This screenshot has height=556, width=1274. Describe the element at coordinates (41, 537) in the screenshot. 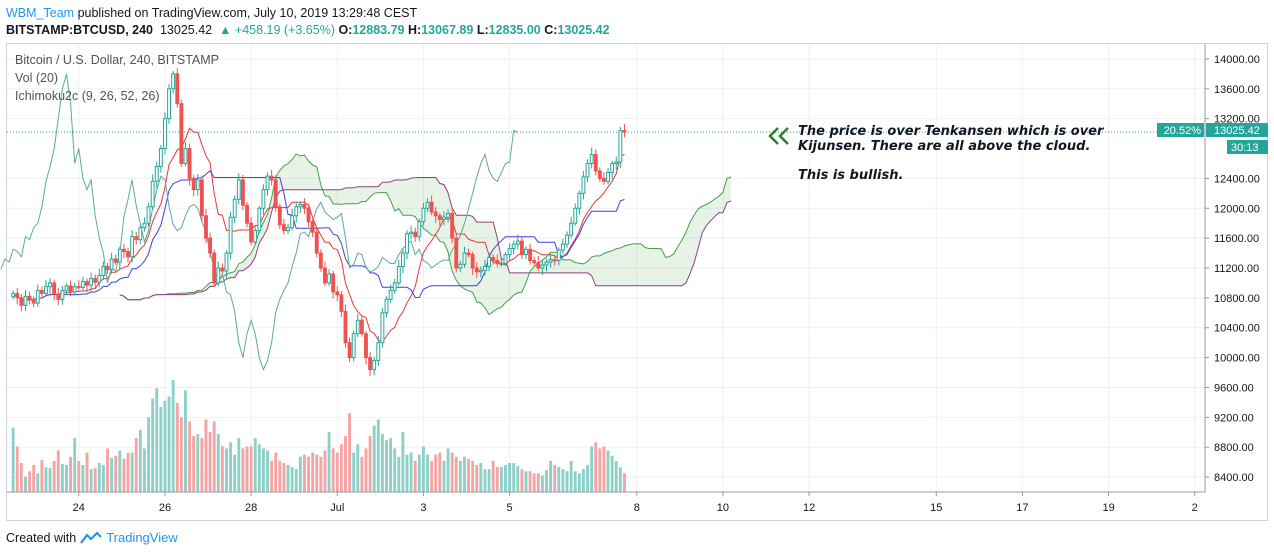

I see `created-with-label: Created with` at that location.